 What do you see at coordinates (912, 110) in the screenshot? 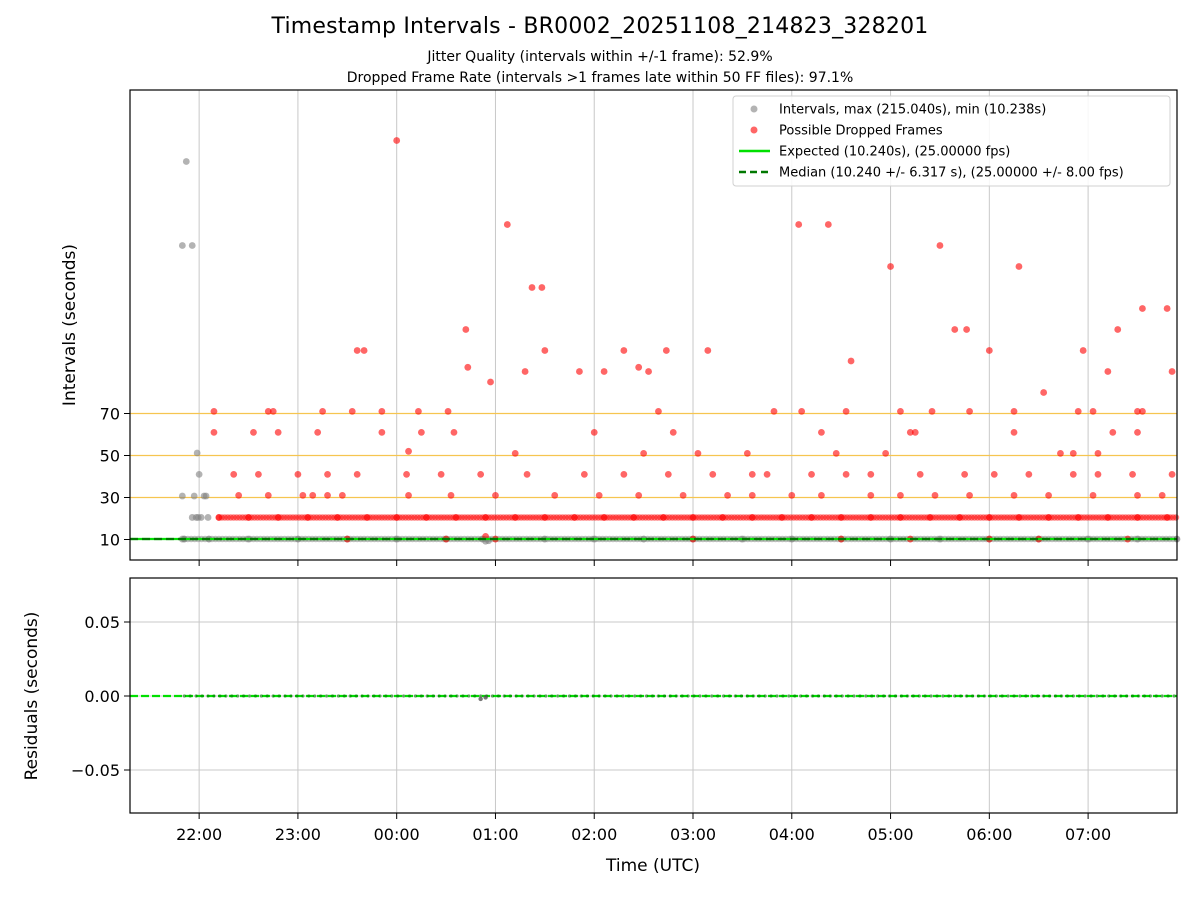
I see `legend-label-intervals: Intervals, max (215.040s), min (10.238s)` at bounding box center [912, 110].